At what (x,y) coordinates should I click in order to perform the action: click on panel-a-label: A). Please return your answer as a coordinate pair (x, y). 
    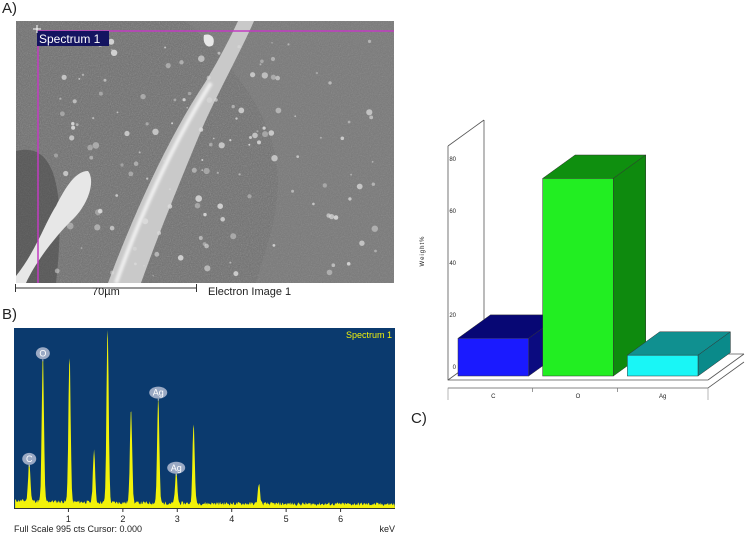
    Looking at the image, I should click on (9, 8).